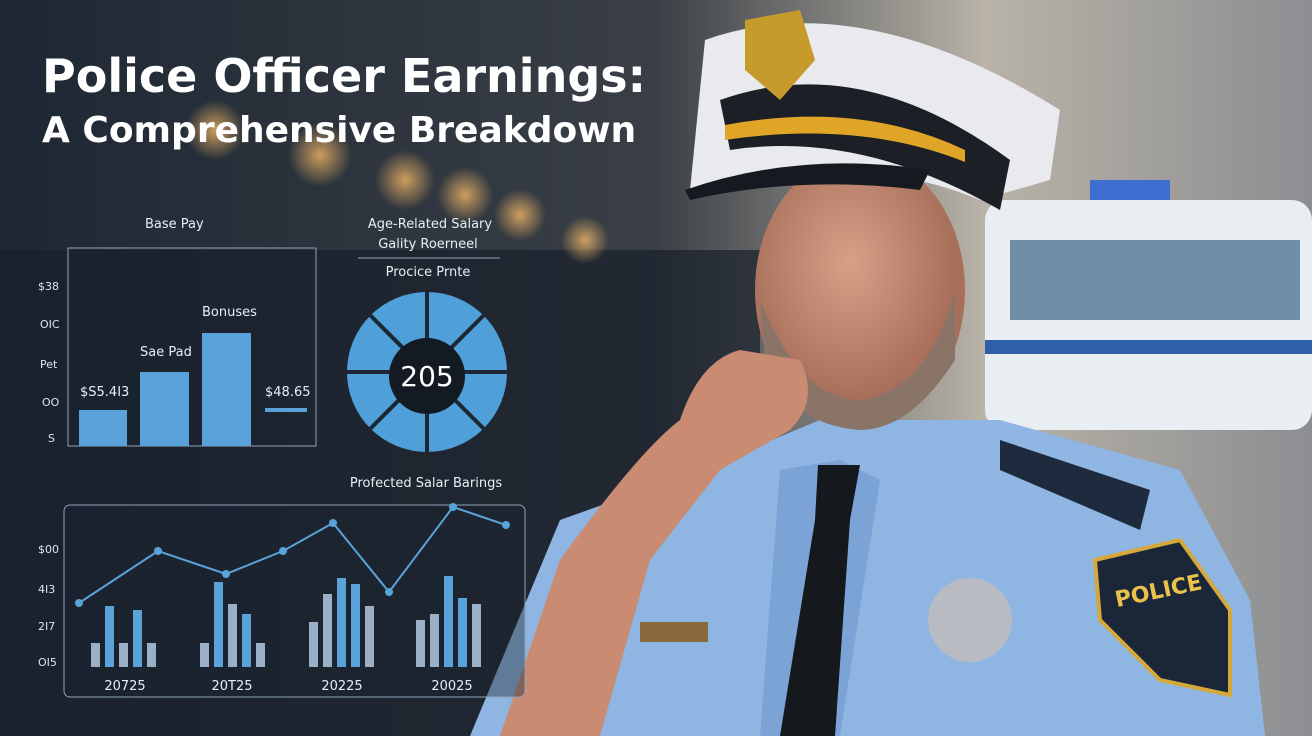  Describe the element at coordinates (104, 392) in the screenshot. I see `bar-label: $S5.4I3` at that location.